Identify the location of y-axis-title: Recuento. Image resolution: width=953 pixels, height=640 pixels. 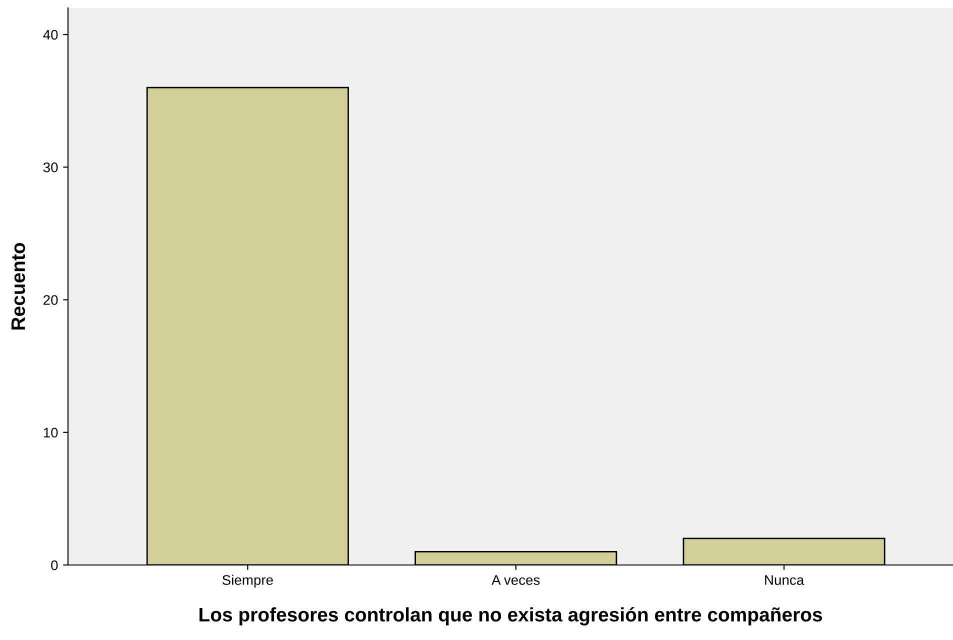
(19, 286).